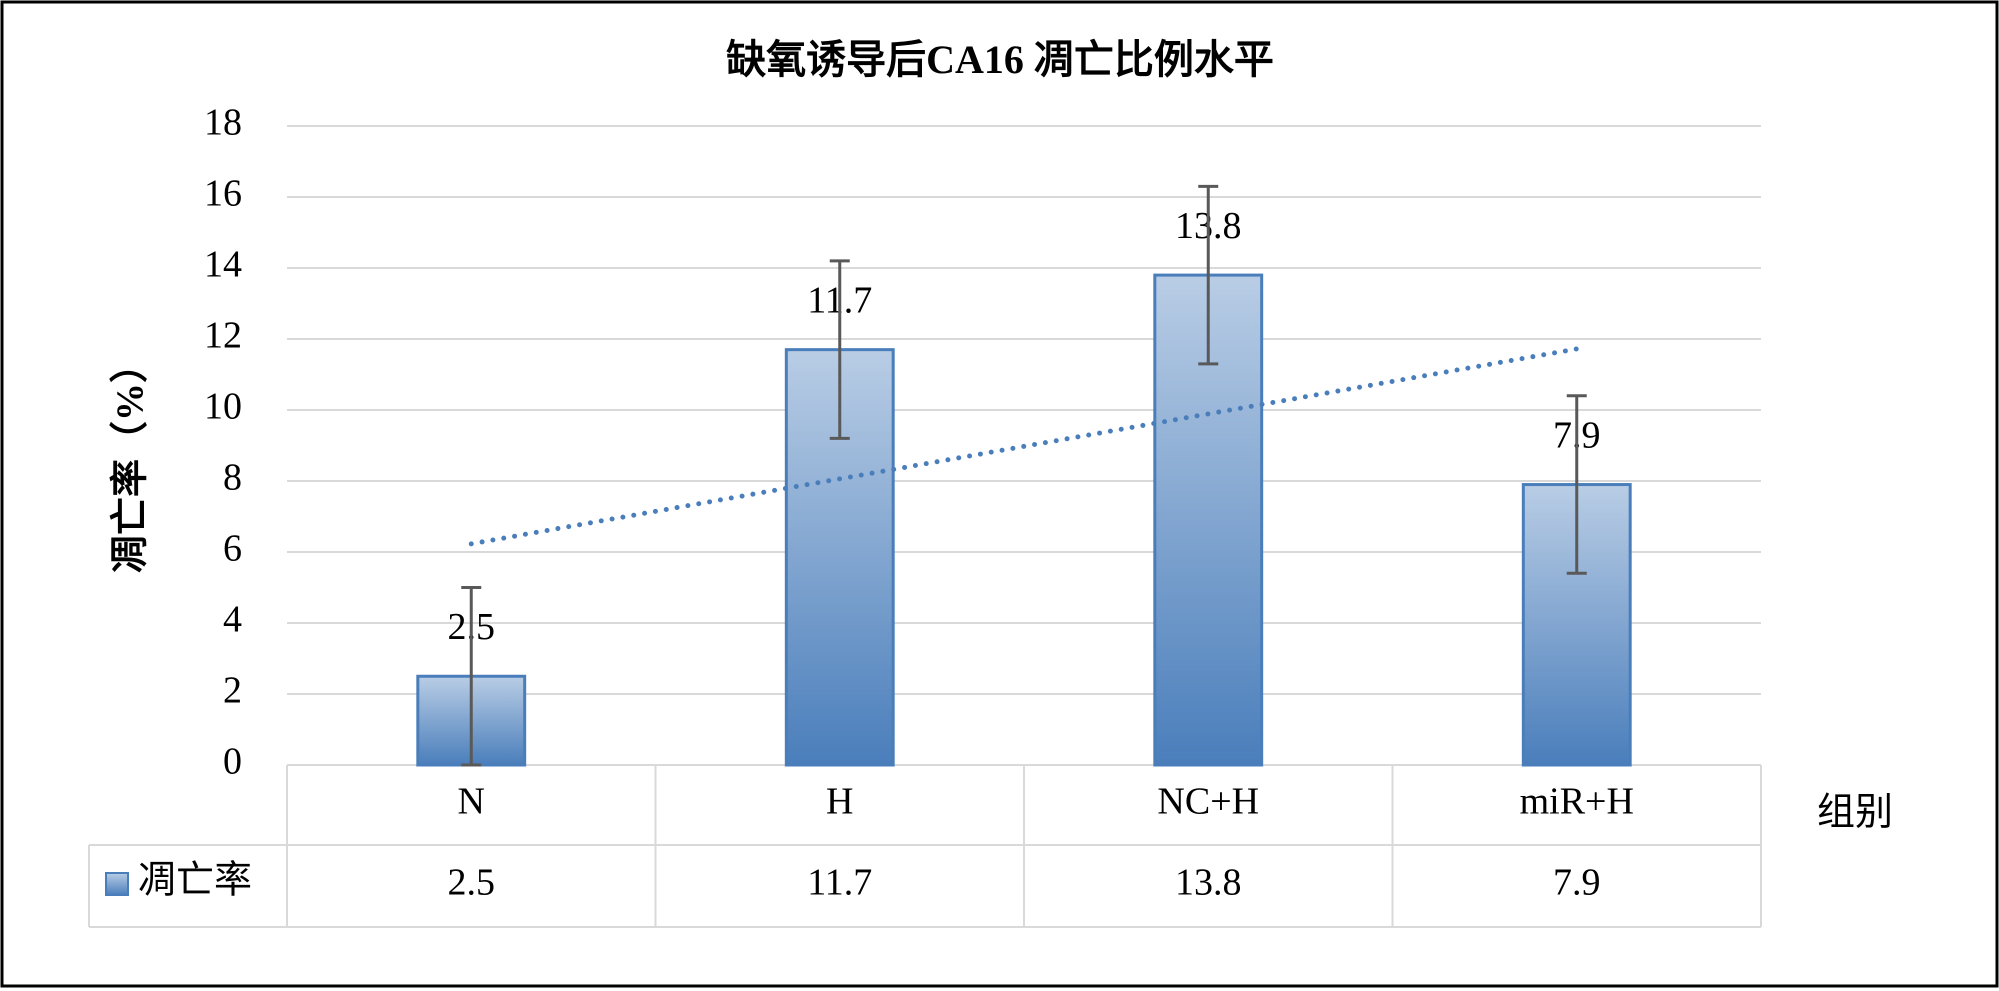 The width and height of the screenshot is (1999, 991). I want to click on y-tick-label: 10, so click(223, 407).